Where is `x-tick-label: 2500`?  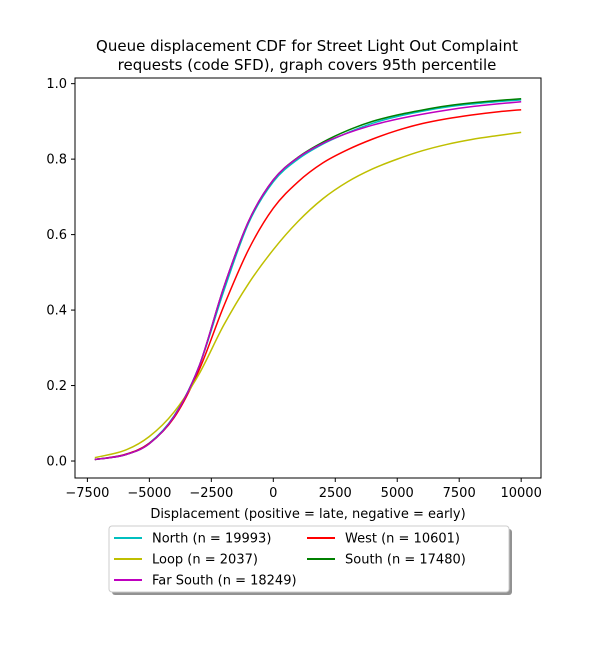 x-tick-label: 2500 is located at coordinates (335, 493).